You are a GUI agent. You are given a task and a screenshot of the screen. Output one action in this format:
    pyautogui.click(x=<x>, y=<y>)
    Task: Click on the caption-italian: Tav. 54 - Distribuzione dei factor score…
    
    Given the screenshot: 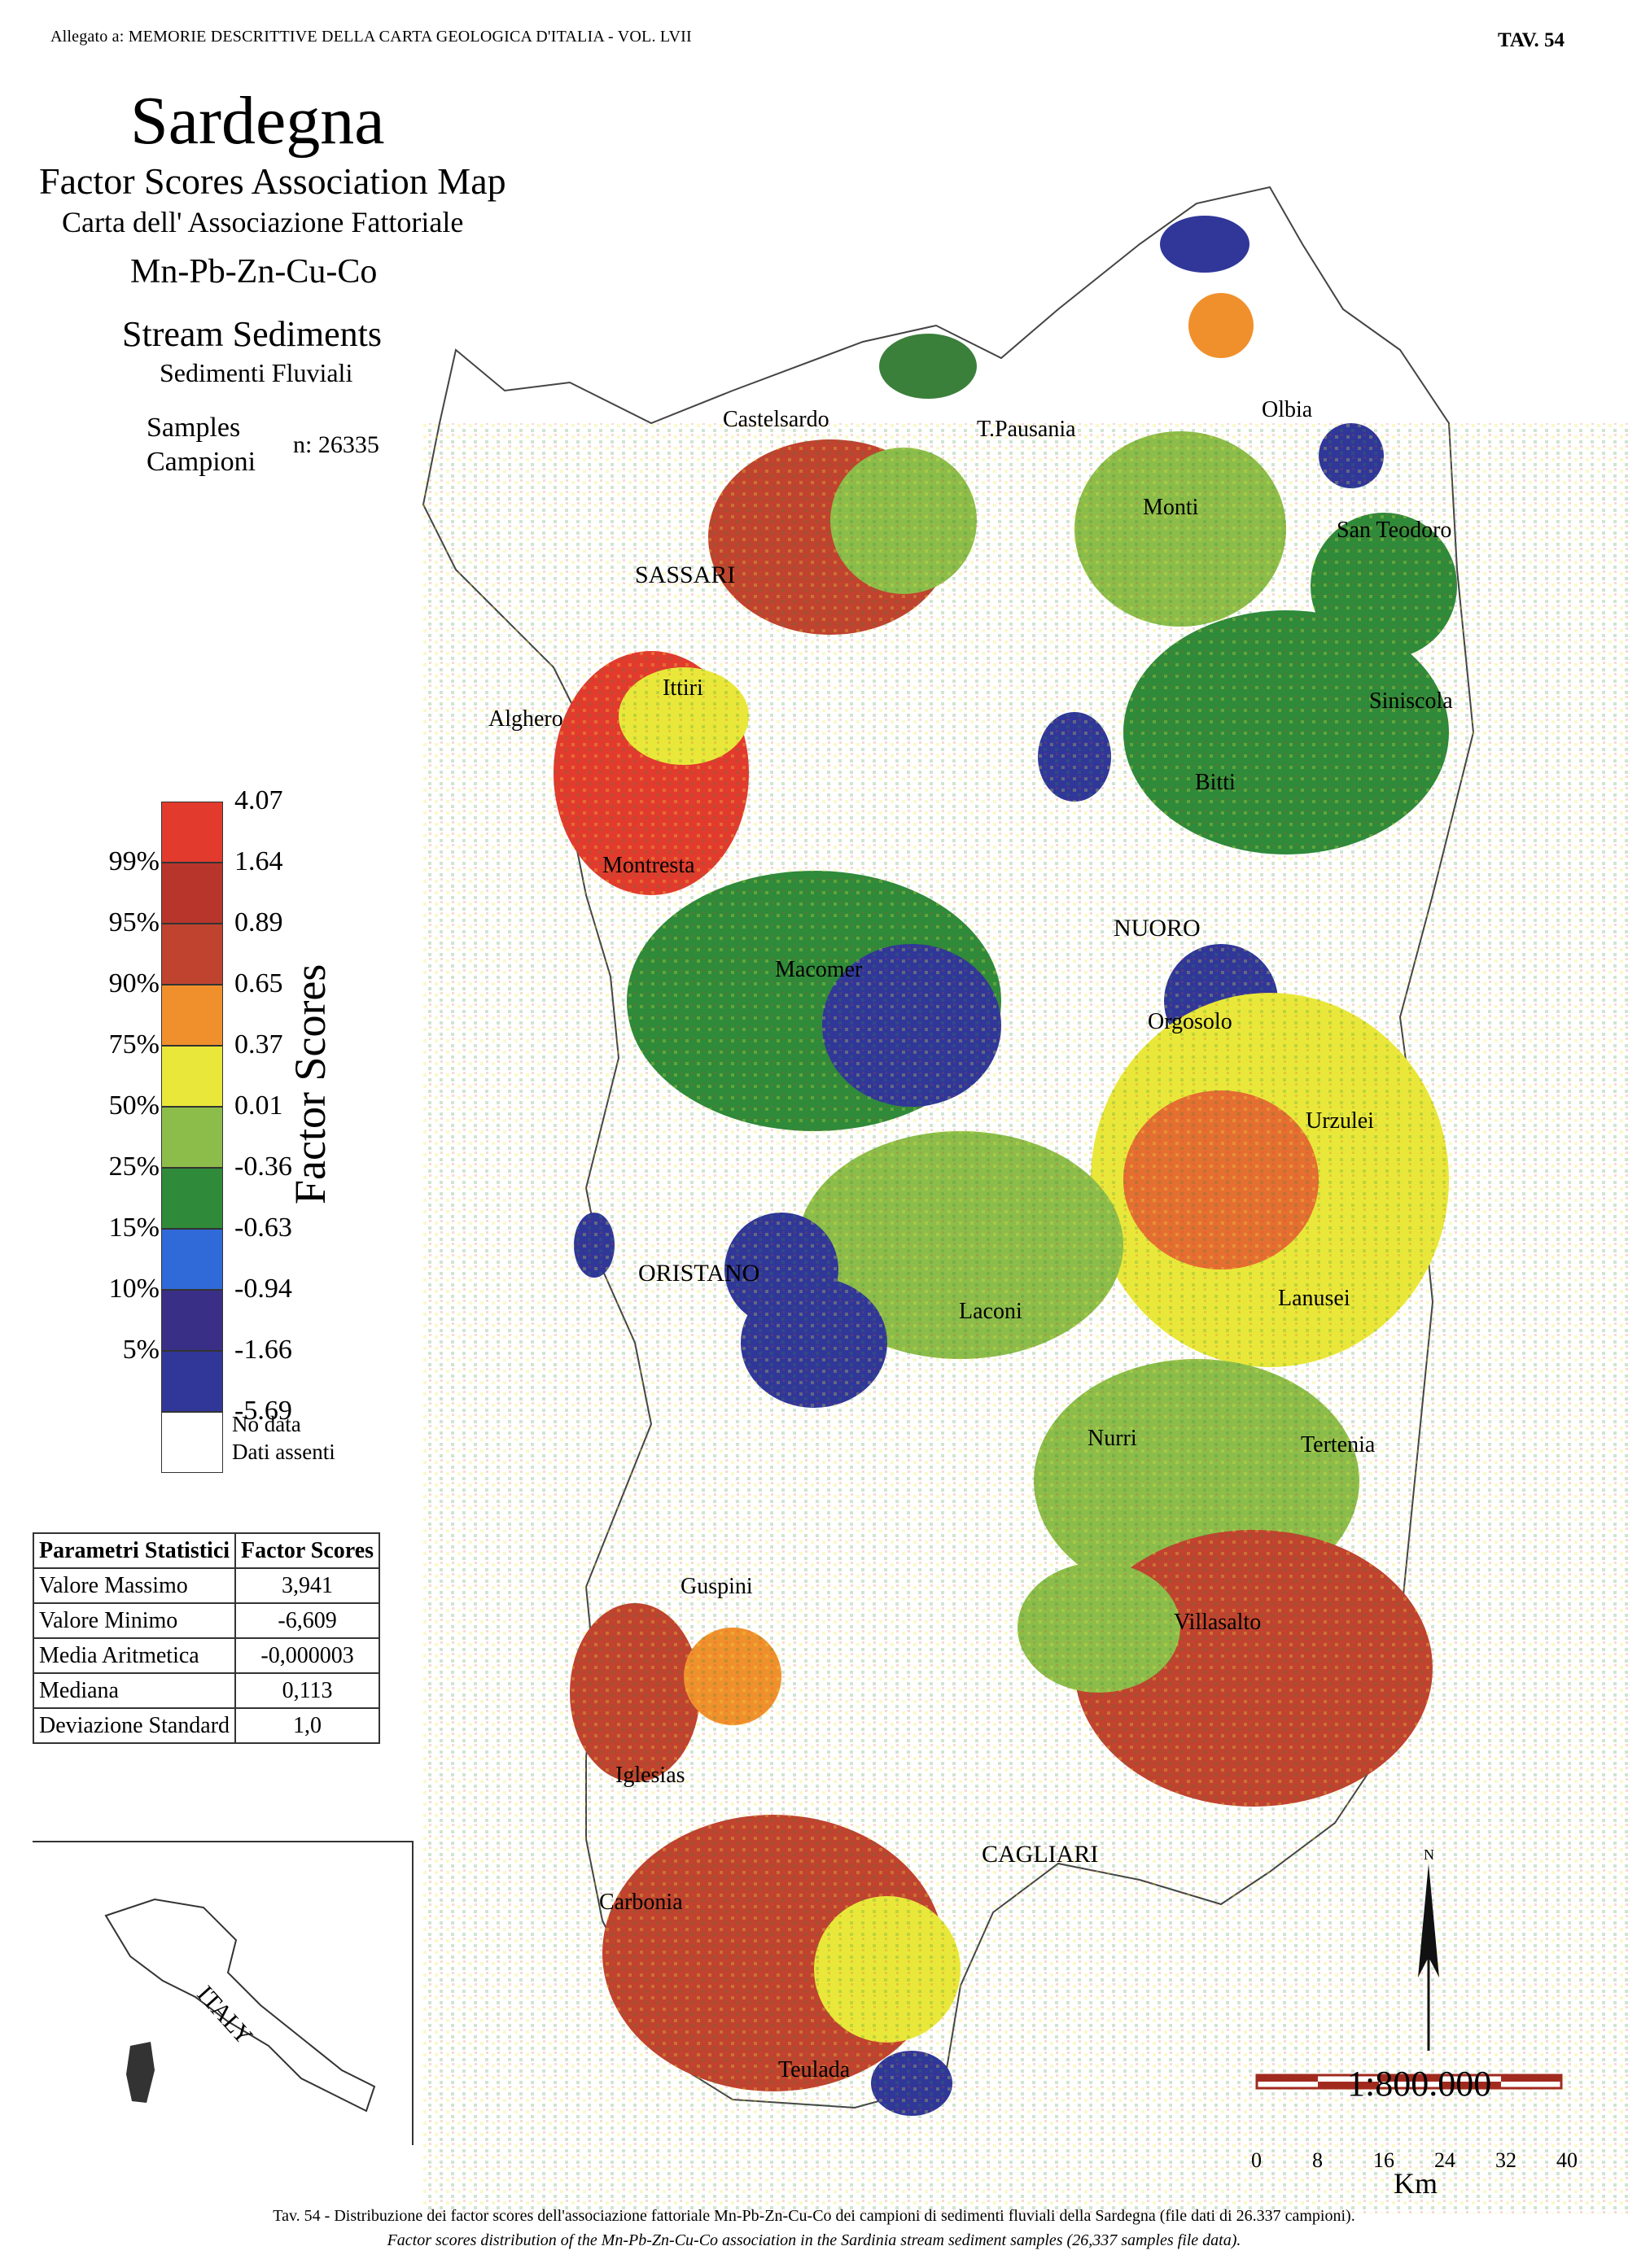 What is the action you would take?
    pyautogui.click(x=814, y=2216)
    